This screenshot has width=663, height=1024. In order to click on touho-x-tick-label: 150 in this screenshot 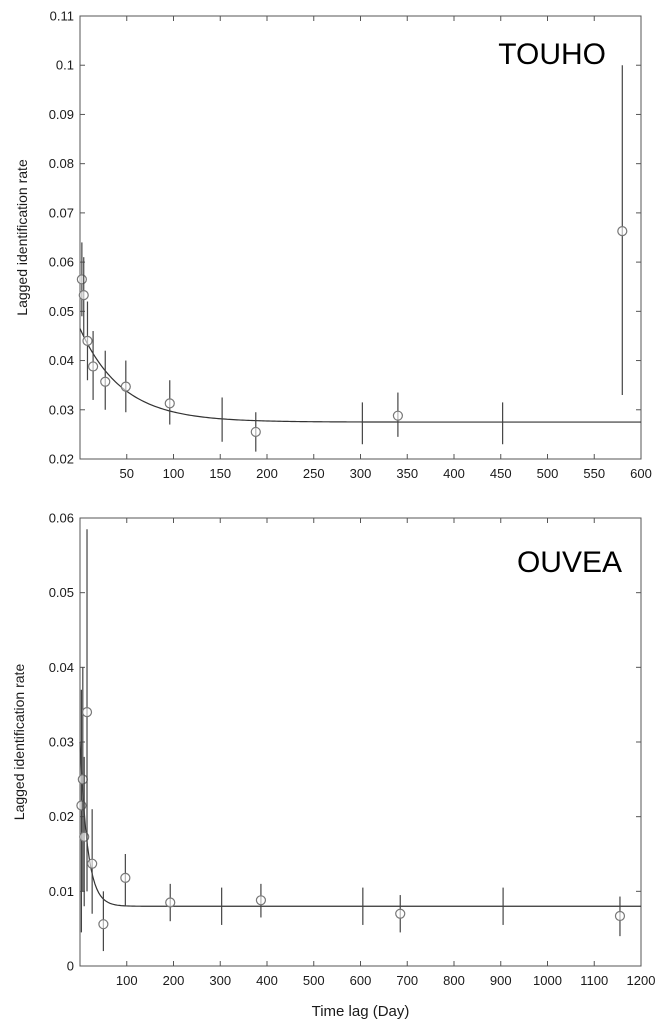, I will do `click(220, 473)`.